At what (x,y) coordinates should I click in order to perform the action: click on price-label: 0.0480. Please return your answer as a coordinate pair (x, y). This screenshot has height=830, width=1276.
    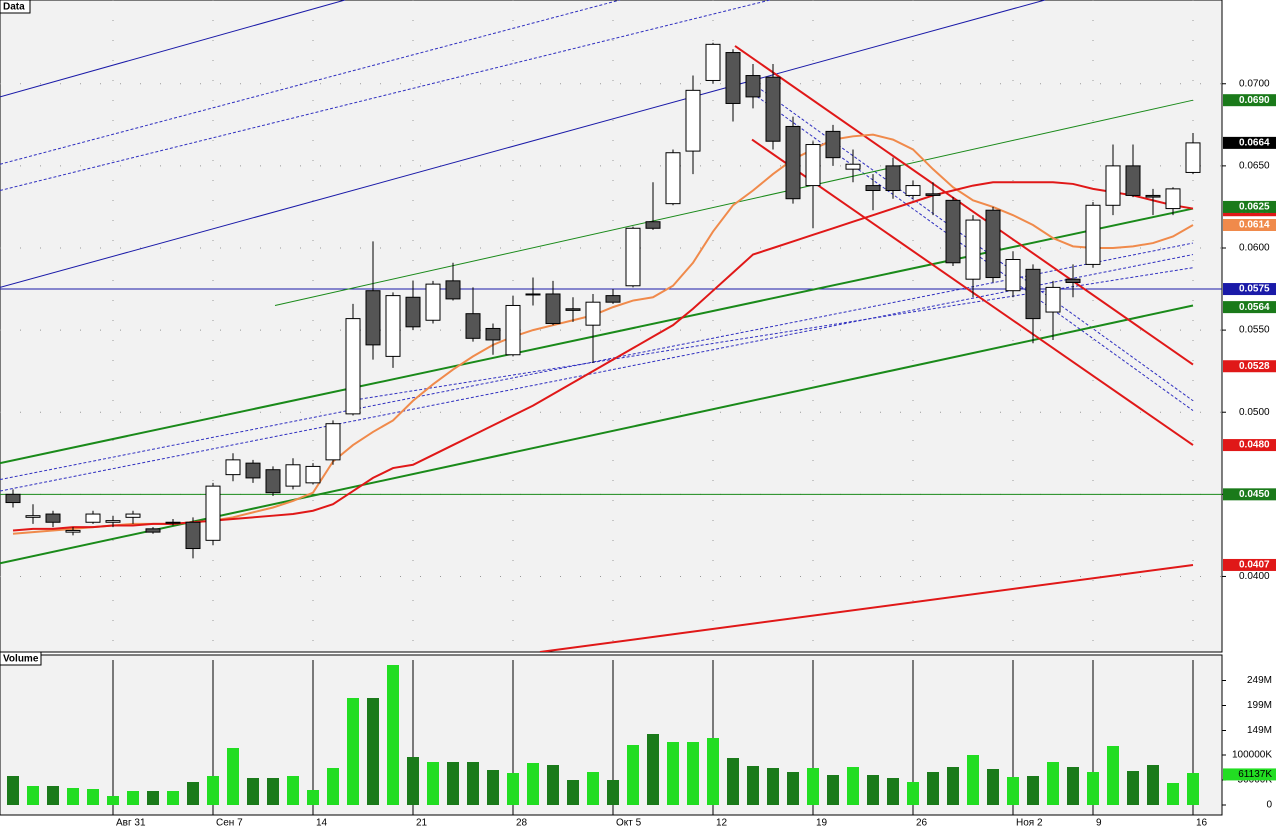
    Looking at the image, I should click on (1254, 445).